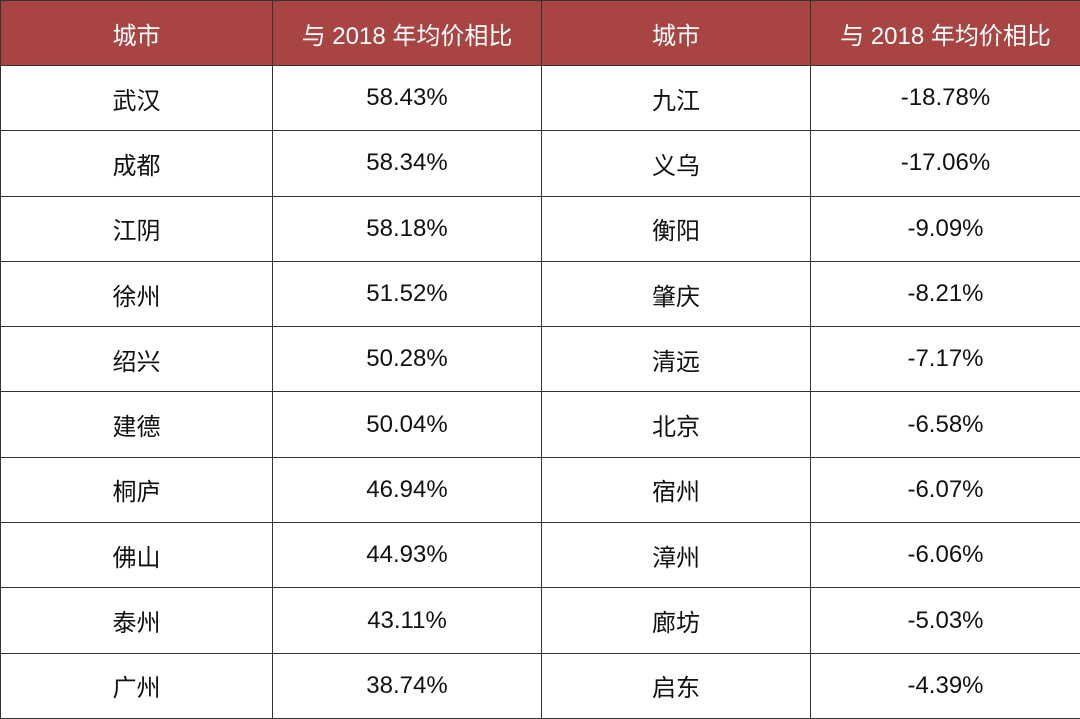  I want to click on table-header: 城市与 2018 年均价相比 城市与 2018 年均价相比, so click(540, 33).